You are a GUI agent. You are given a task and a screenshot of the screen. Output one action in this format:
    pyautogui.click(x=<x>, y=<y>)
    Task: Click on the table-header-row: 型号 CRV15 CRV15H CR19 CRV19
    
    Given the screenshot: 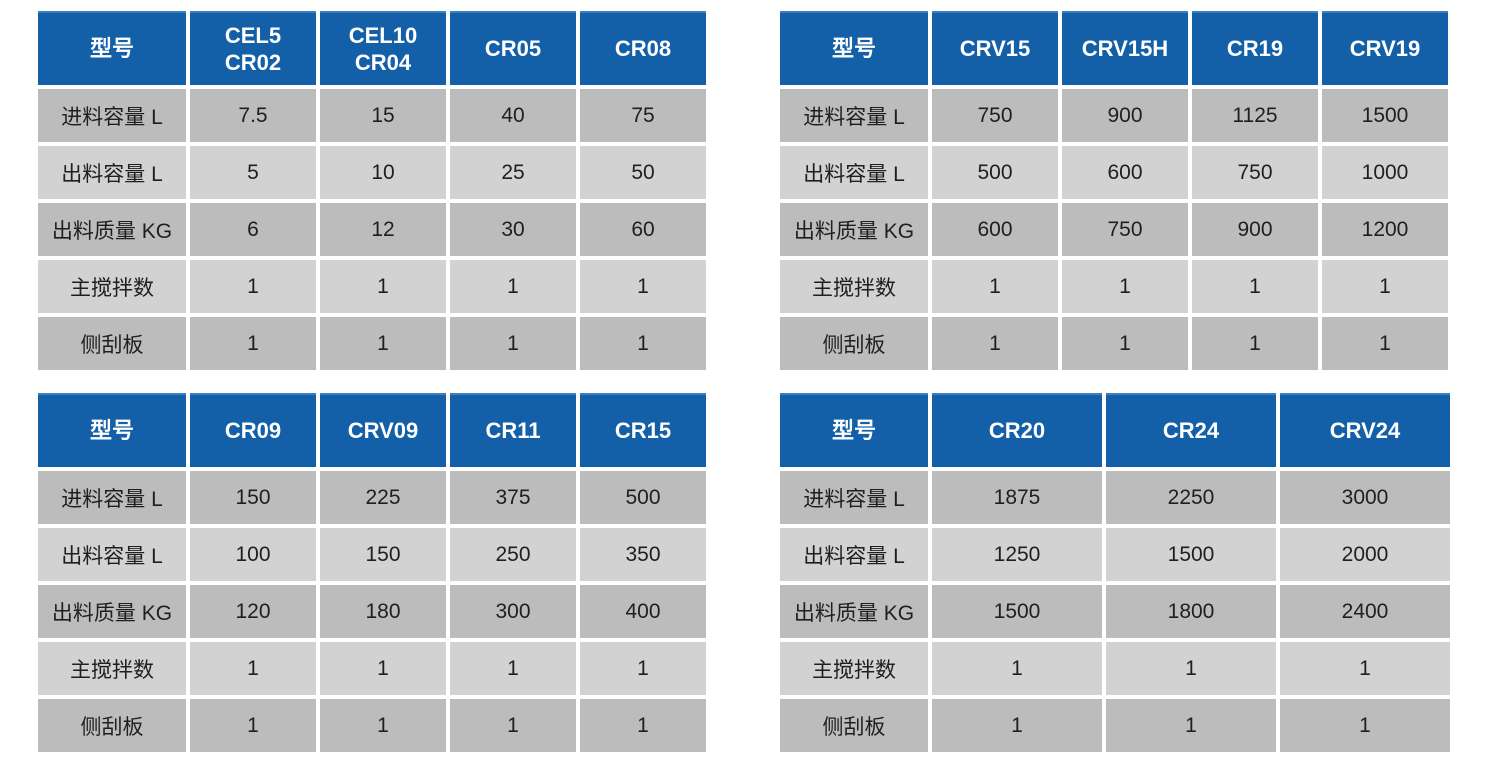 What is the action you would take?
    pyautogui.click(x=1114, y=48)
    